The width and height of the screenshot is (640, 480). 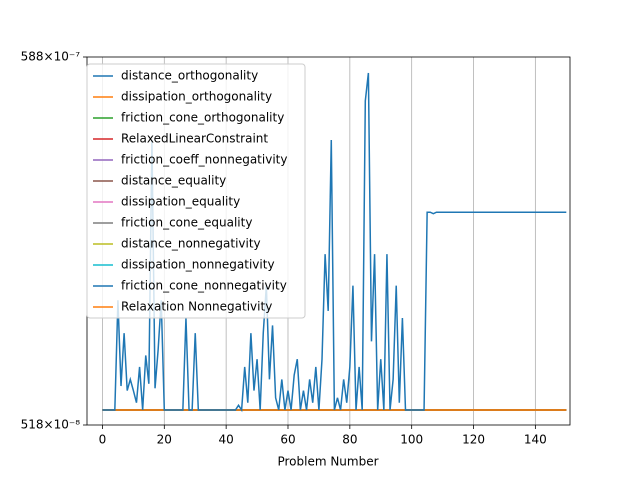 What do you see at coordinates (204, 160) in the screenshot?
I see `legend-label: friction_coeff_nonnegativity` at bounding box center [204, 160].